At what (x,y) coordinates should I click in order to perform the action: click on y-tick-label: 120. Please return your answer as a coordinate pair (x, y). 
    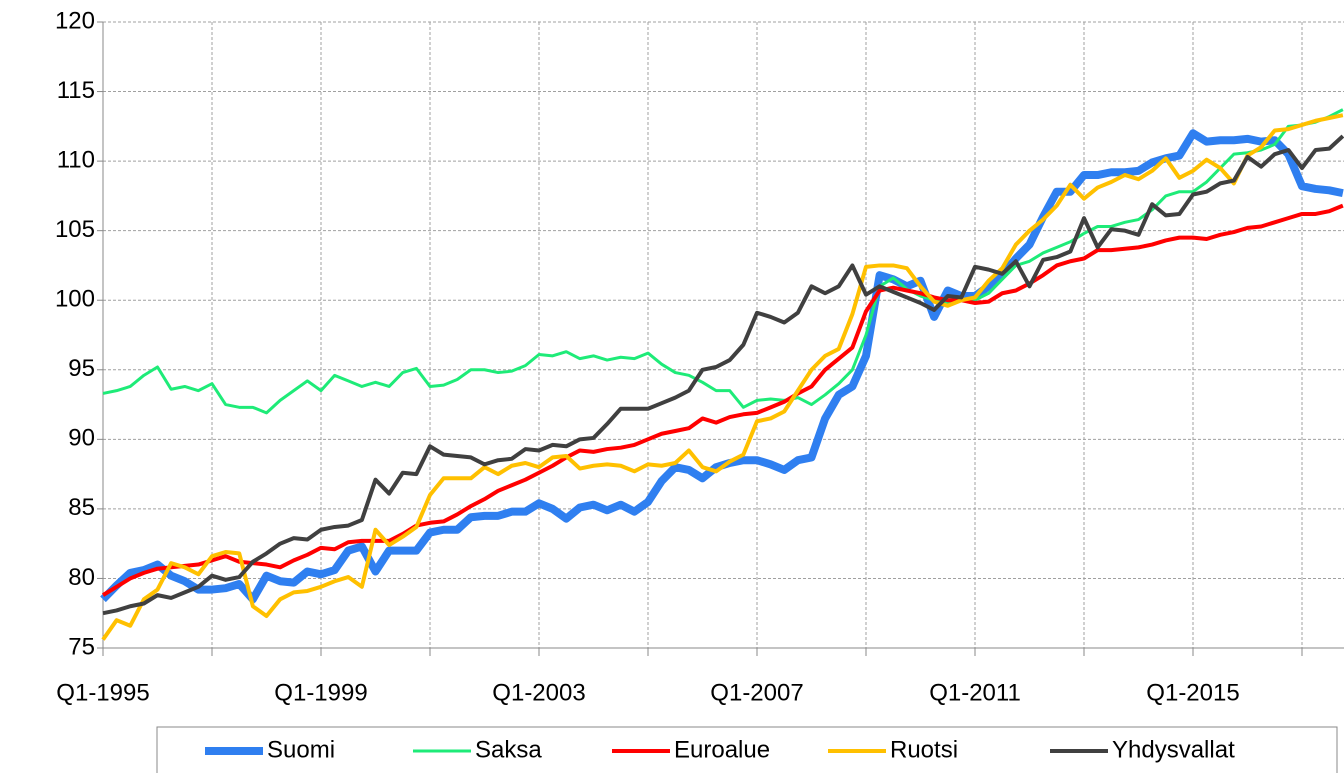
    Looking at the image, I should click on (75, 20).